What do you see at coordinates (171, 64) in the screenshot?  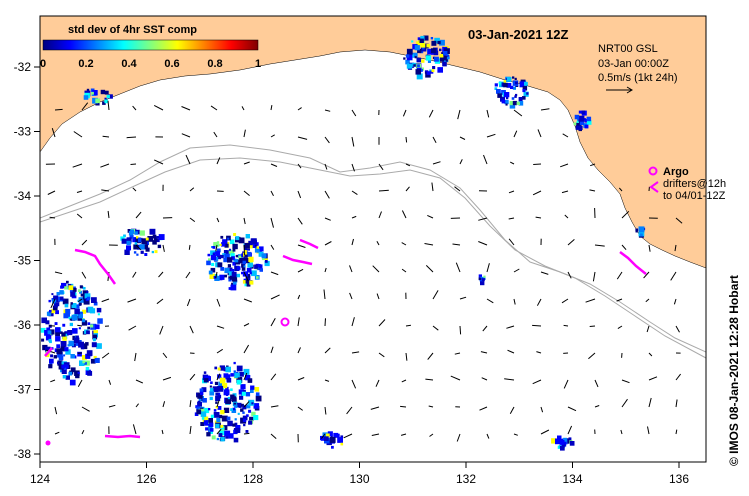 I see `colorbar-tick-label: 0.6` at bounding box center [171, 64].